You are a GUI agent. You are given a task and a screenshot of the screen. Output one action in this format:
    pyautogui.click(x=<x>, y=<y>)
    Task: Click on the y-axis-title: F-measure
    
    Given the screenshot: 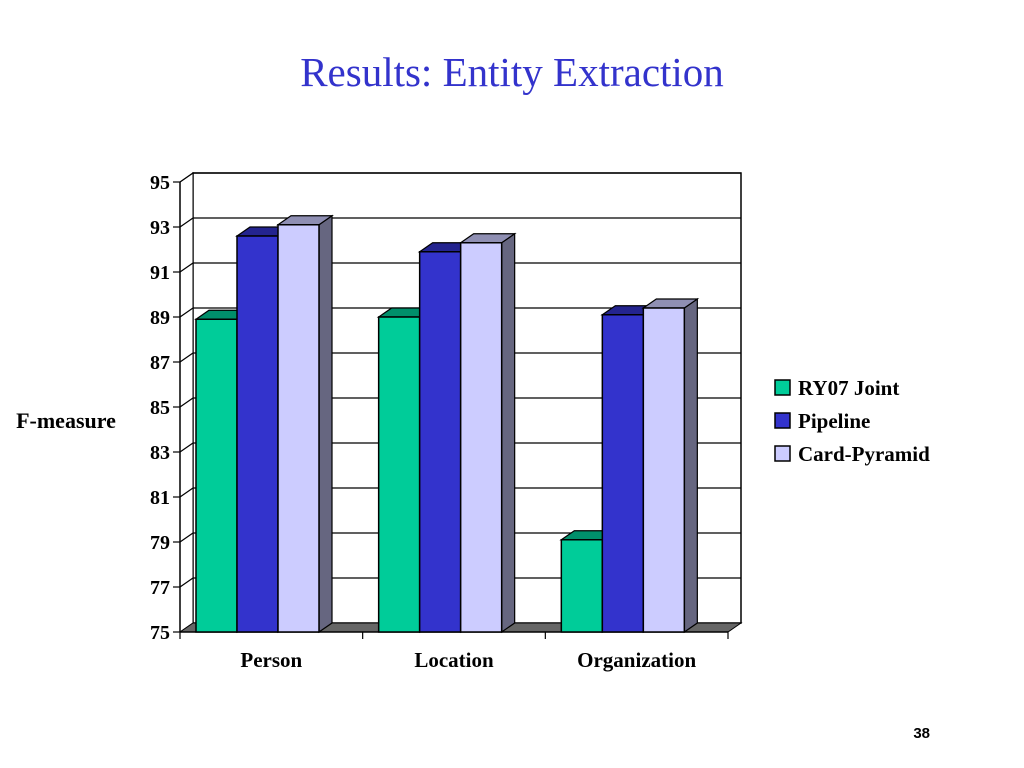 What is the action you would take?
    pyautogui.click(x=66, y=420)
    